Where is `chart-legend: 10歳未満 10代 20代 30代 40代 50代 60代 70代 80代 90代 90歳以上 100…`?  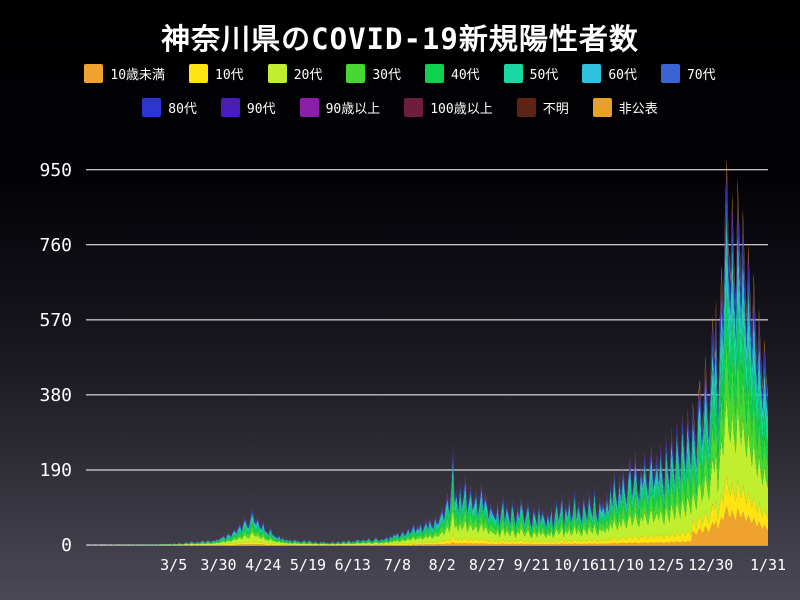
chart-legend: 10歳未満 10代 20代 30代 40代 50代 60代 70代 80代 90代 90歳以上 100… is located at coordinates (400, 90).